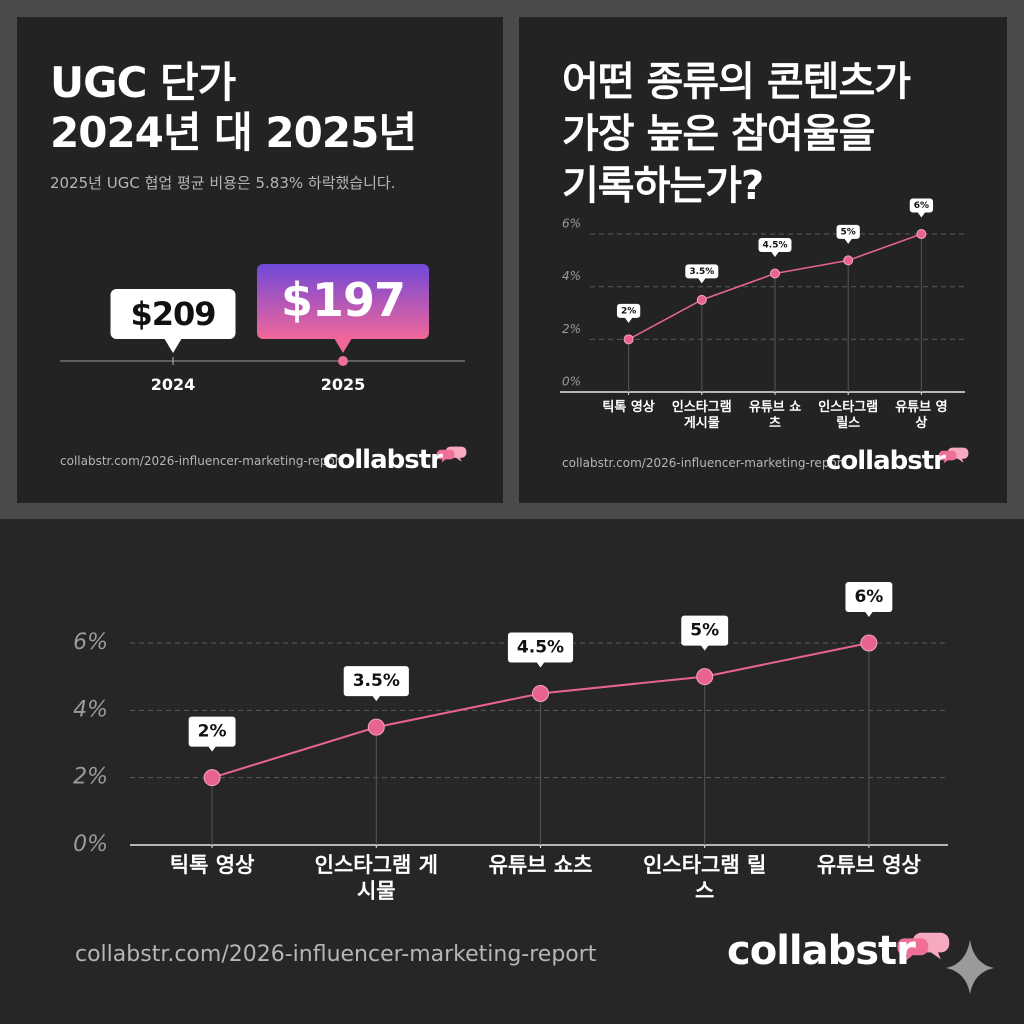  I want to click on chart-title: 2024년 대 2025년, so click(233, 132).